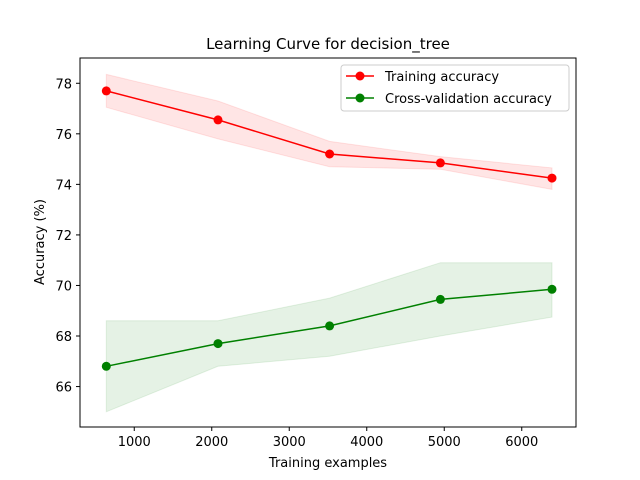  What do you see at coordinates (63, 84) in the screenshot?
I see `y-tick-label: 78` at bounding box center [63, 84].